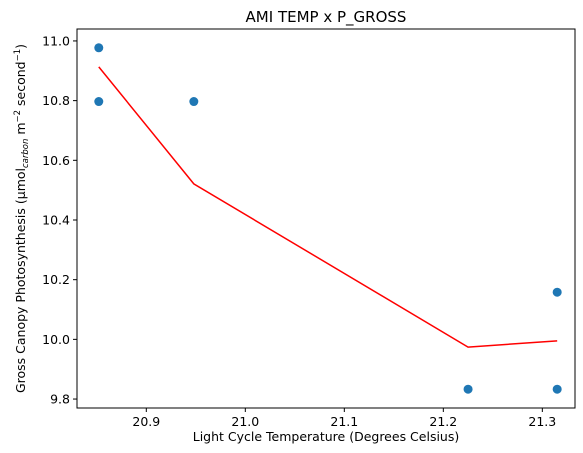 This screenshot has height=453, width=583. Describe the element at coordinates (542, 421) in the screenshot. I see `x-tick-label: 21.3` at that location.